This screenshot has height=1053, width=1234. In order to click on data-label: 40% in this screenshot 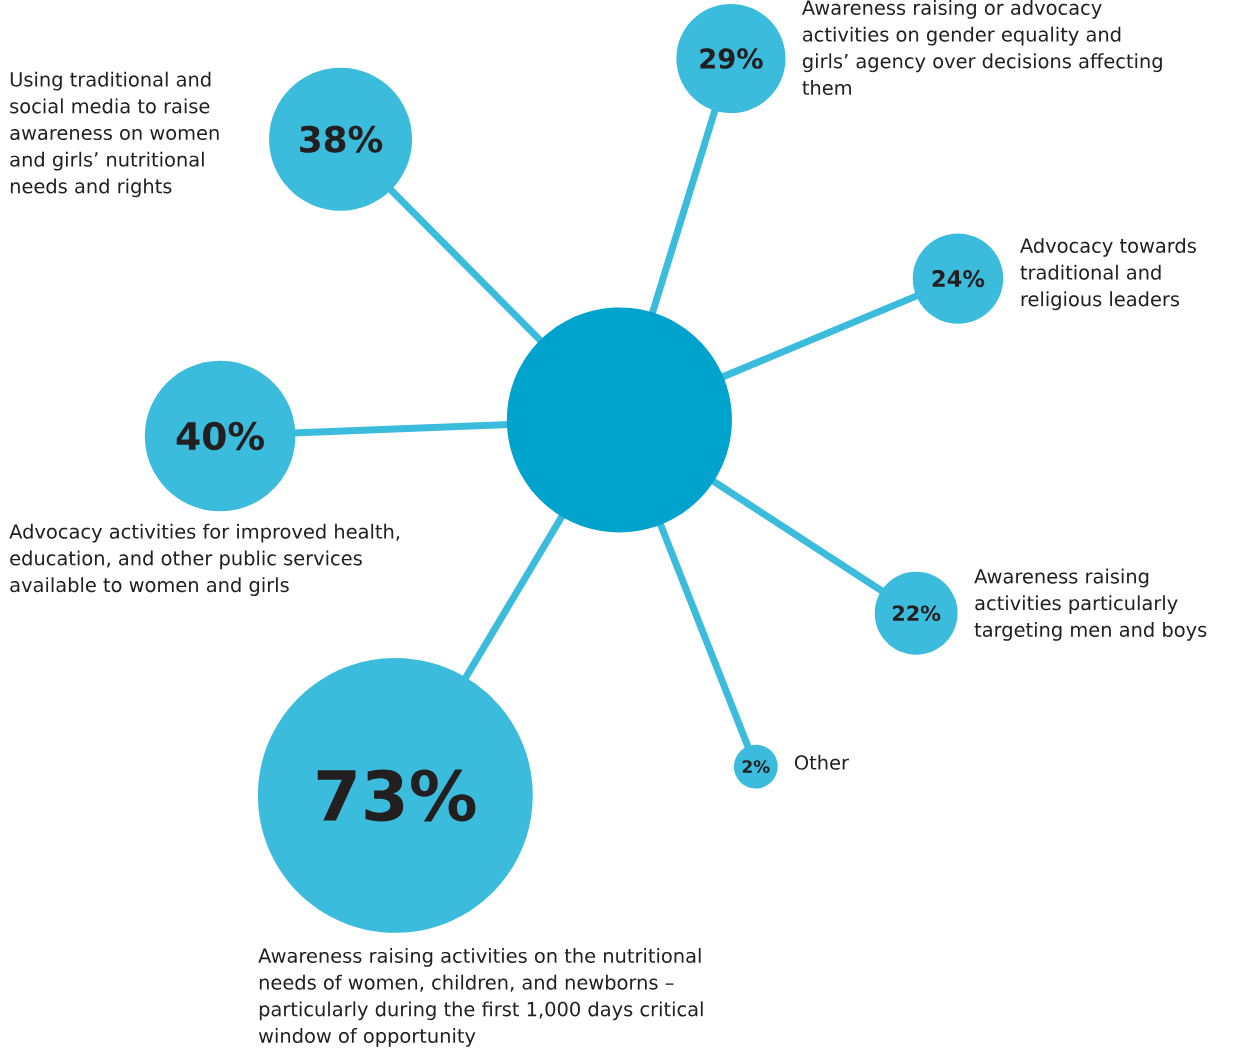, I will do `click(220, 436)`.